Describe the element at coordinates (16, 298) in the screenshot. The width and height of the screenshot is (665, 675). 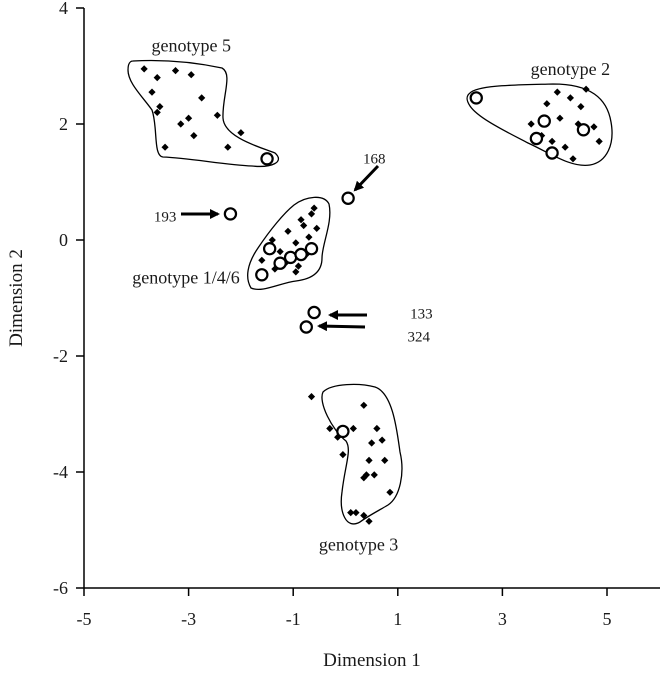
I see `y-axis-title: Dimension 2` at that location.